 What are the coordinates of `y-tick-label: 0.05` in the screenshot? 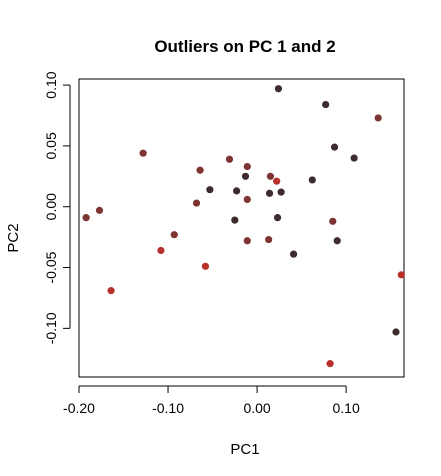 It's located at (51, 145).